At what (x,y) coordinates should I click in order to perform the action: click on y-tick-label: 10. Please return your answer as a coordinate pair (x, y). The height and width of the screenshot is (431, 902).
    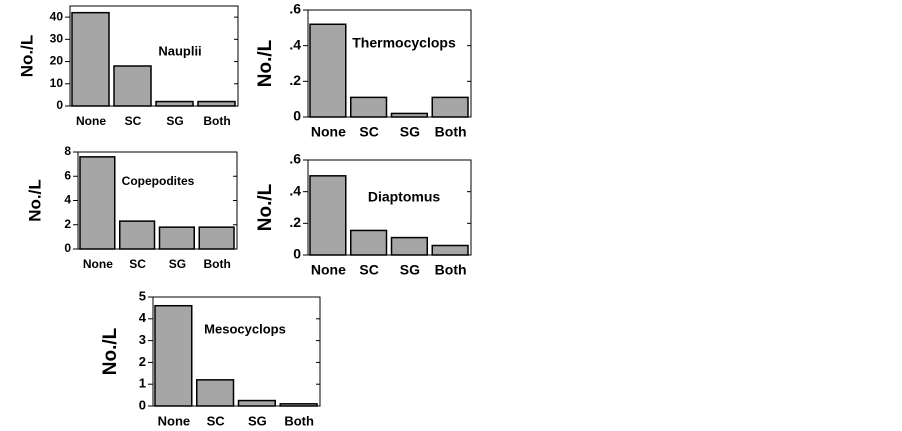
    Looking at the image, I should click on (57, 83).